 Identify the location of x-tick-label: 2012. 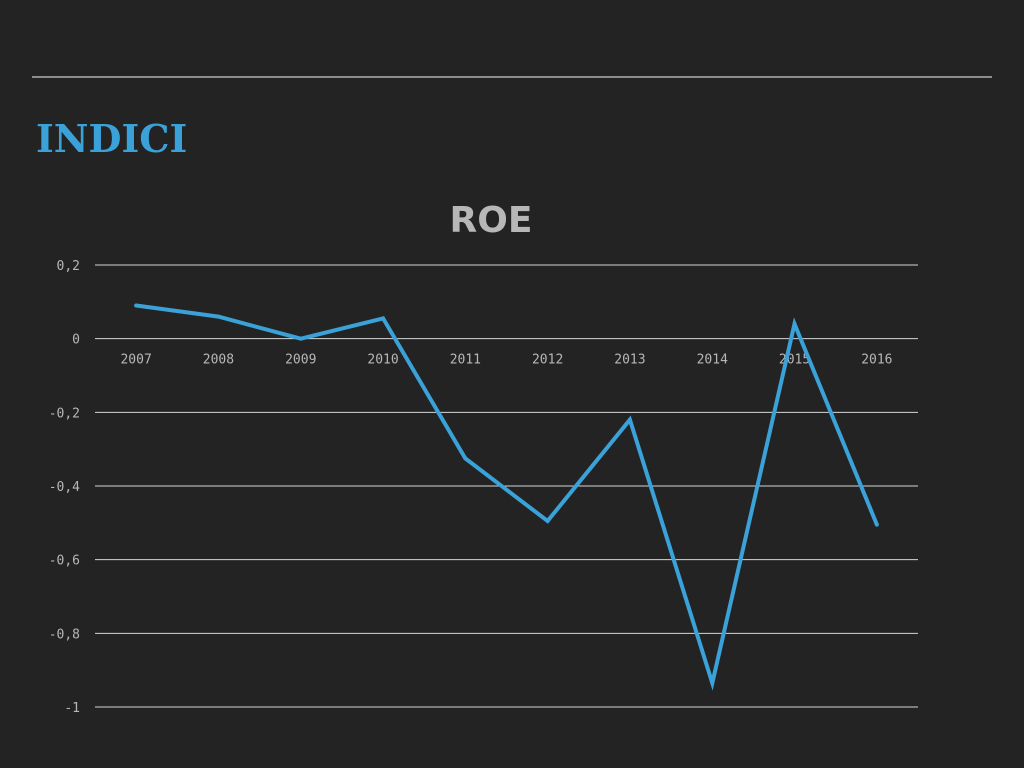
(547, 360).